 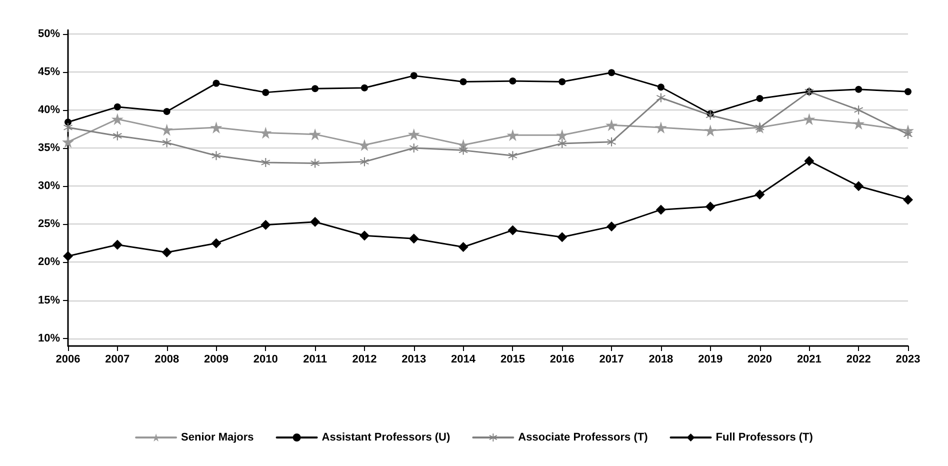 What do you see at coordinates (49, 338) in the screenshot?
I see `y-tick-label: 10%` at bounding box center [49, 338].